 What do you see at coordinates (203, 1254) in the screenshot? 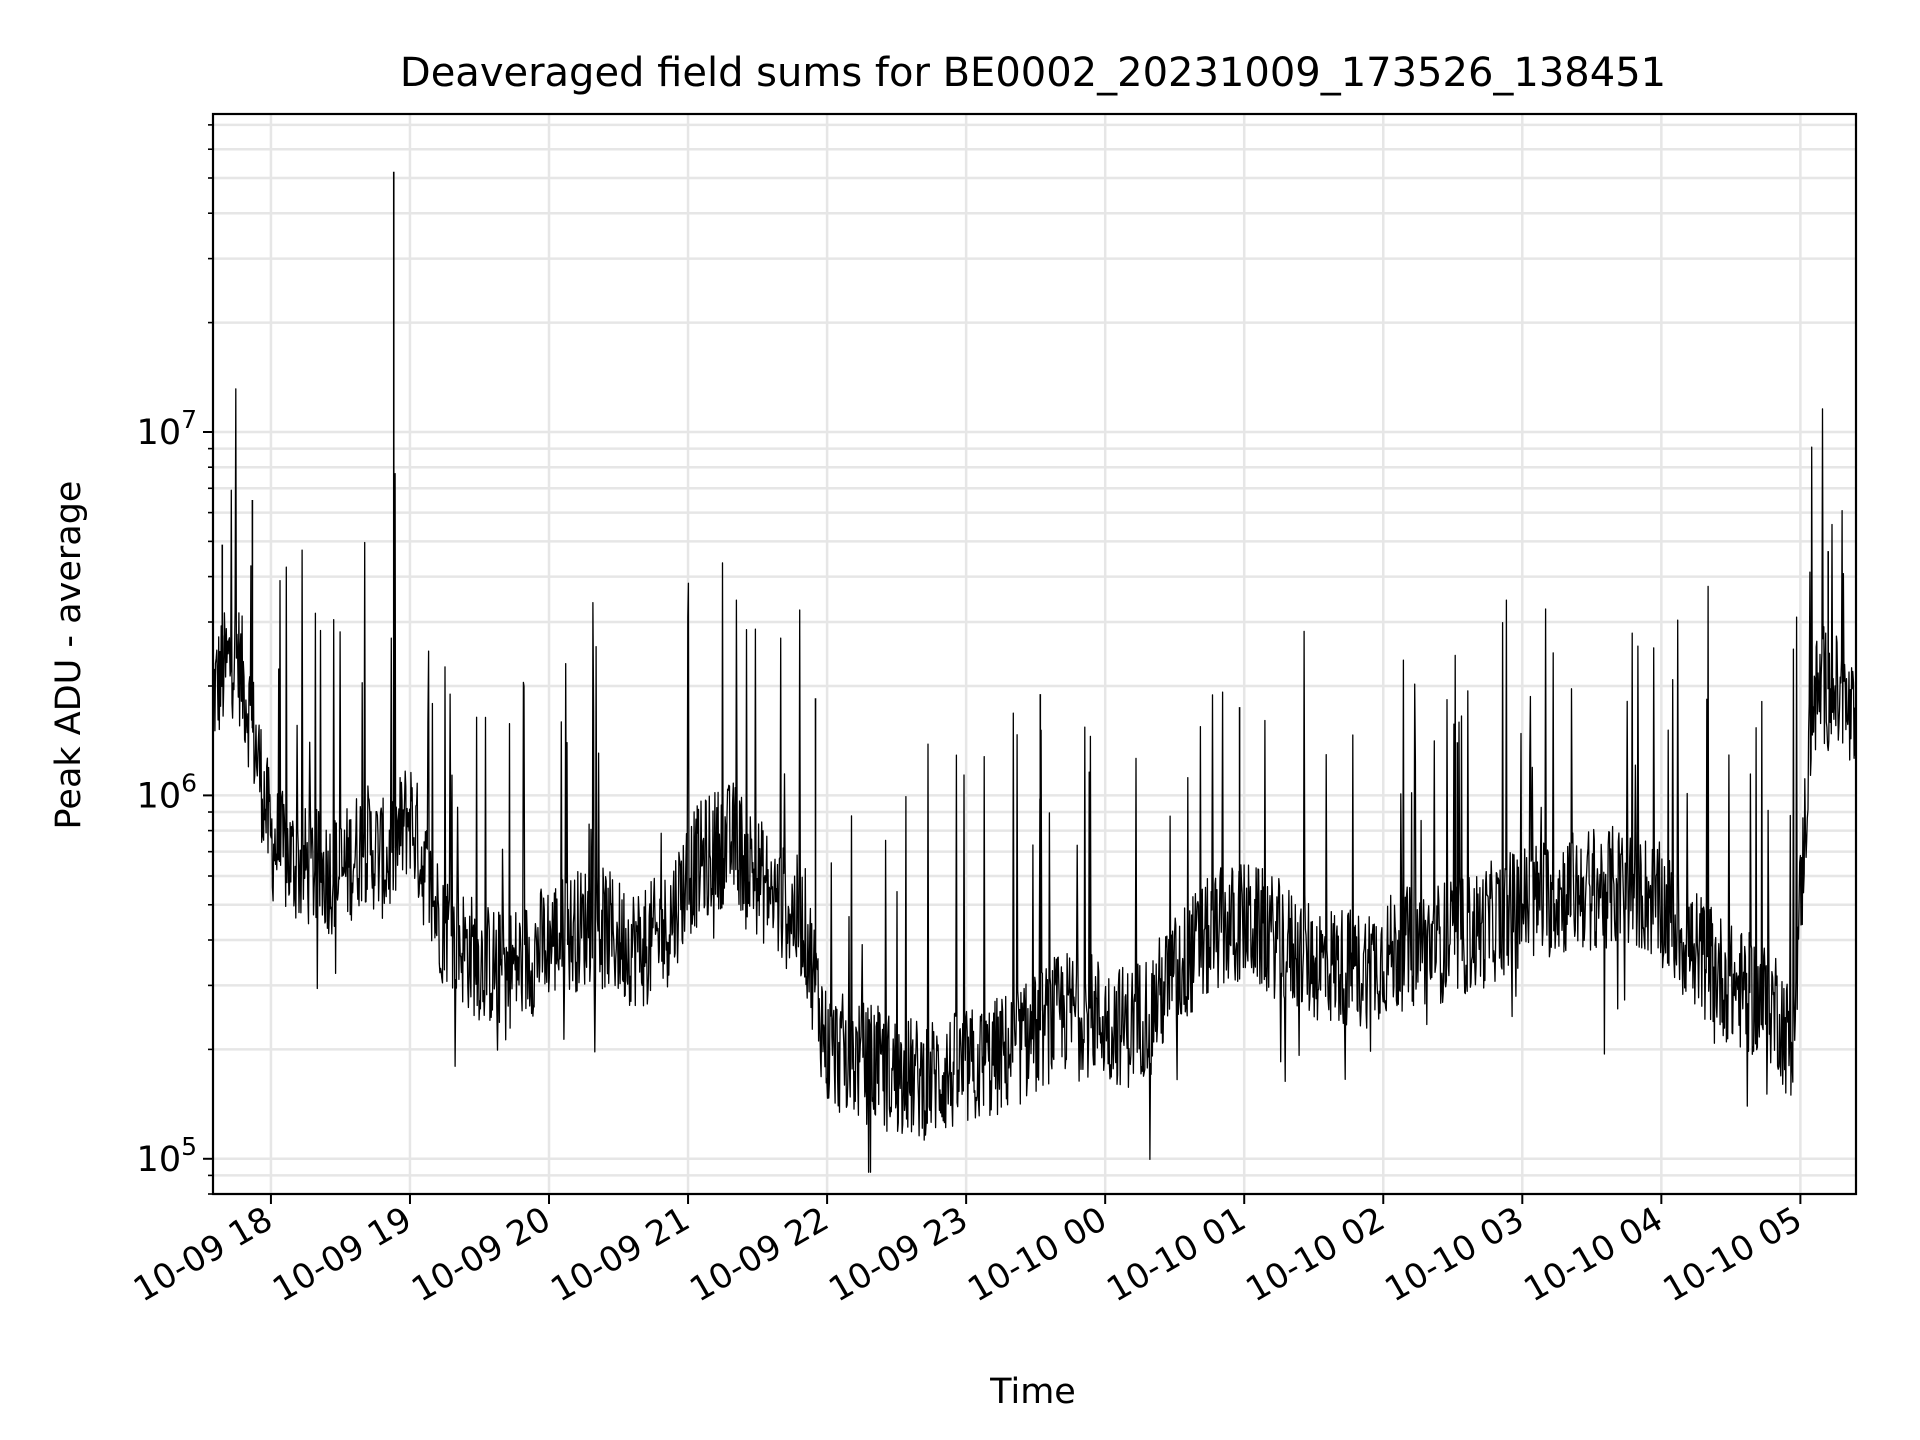
I see `x-tick-label: 10-09 18` at bounding box center [203, 1254].